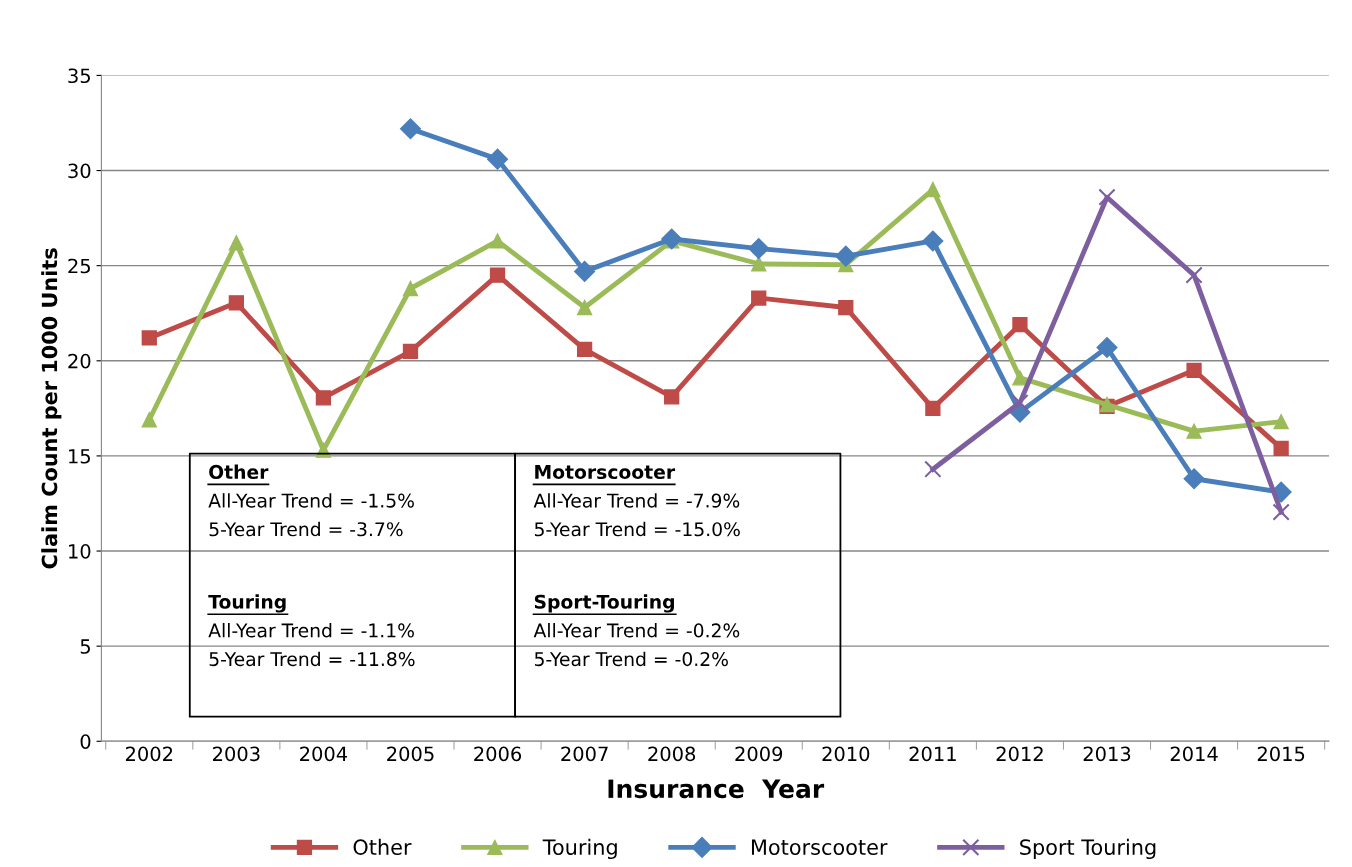 This screenshot has width=1352, height=867. Describe the element at coordinates (236, 754) in the screenshot. I see `x-tick-label: 2003` at that location.